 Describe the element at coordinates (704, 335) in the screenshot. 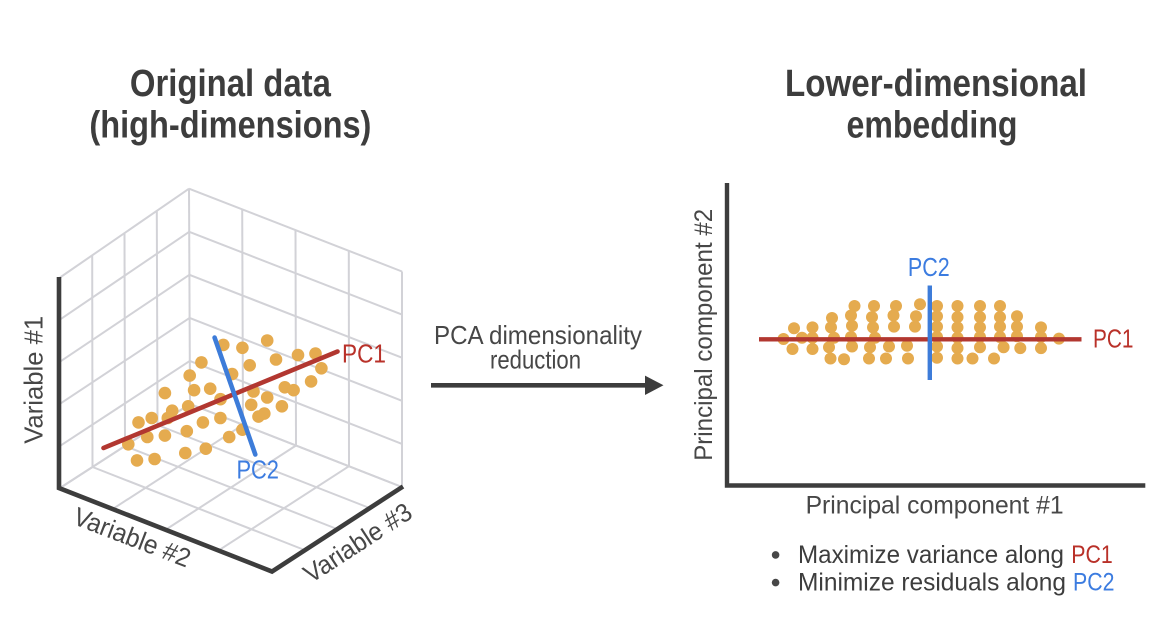

I see `svg-text: Principal component #2` at that location.